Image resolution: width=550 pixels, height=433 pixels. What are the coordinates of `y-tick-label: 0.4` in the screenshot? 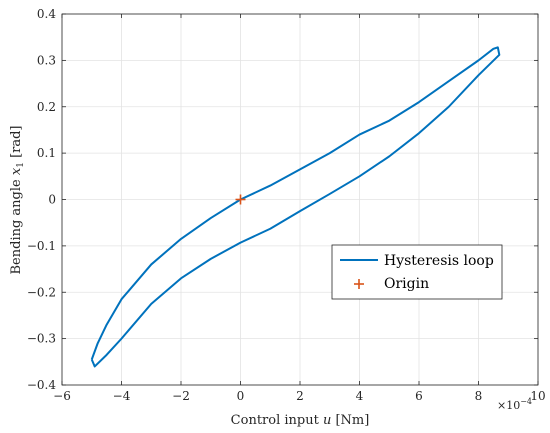 It's located at (46, 14).